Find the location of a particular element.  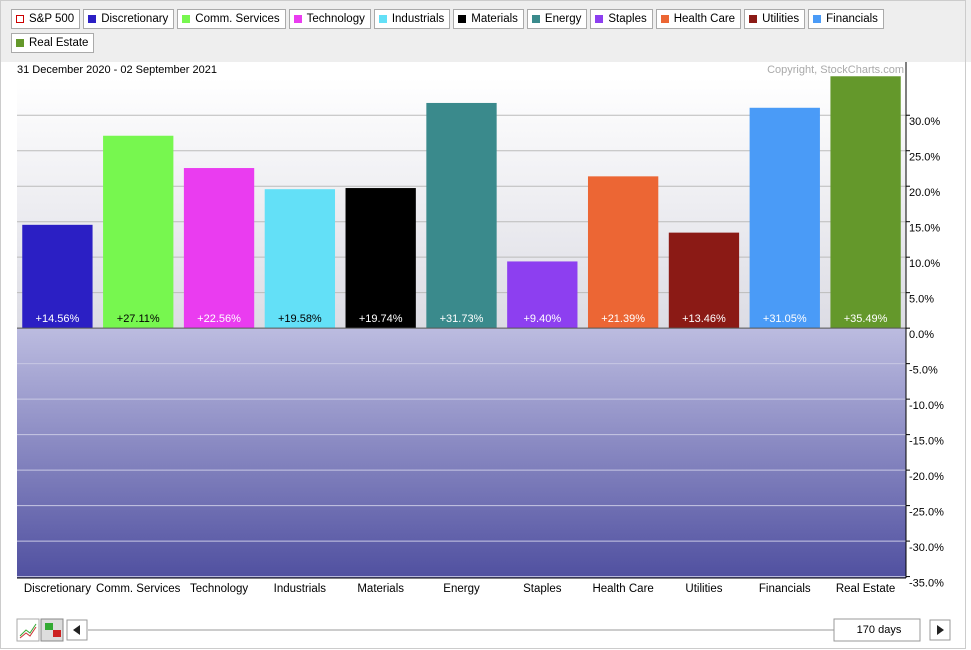

value-label: +21.39% is located at coordinates (623, 319).